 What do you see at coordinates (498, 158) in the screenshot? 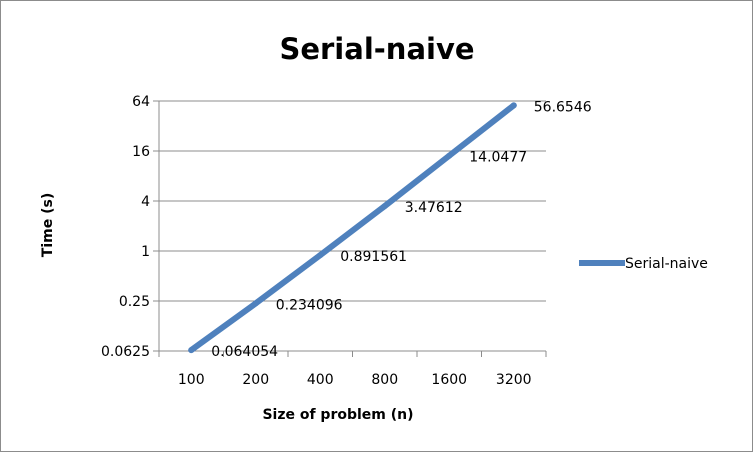
I see `data-label-4: 14.0477` at bounding box center [498, 158].